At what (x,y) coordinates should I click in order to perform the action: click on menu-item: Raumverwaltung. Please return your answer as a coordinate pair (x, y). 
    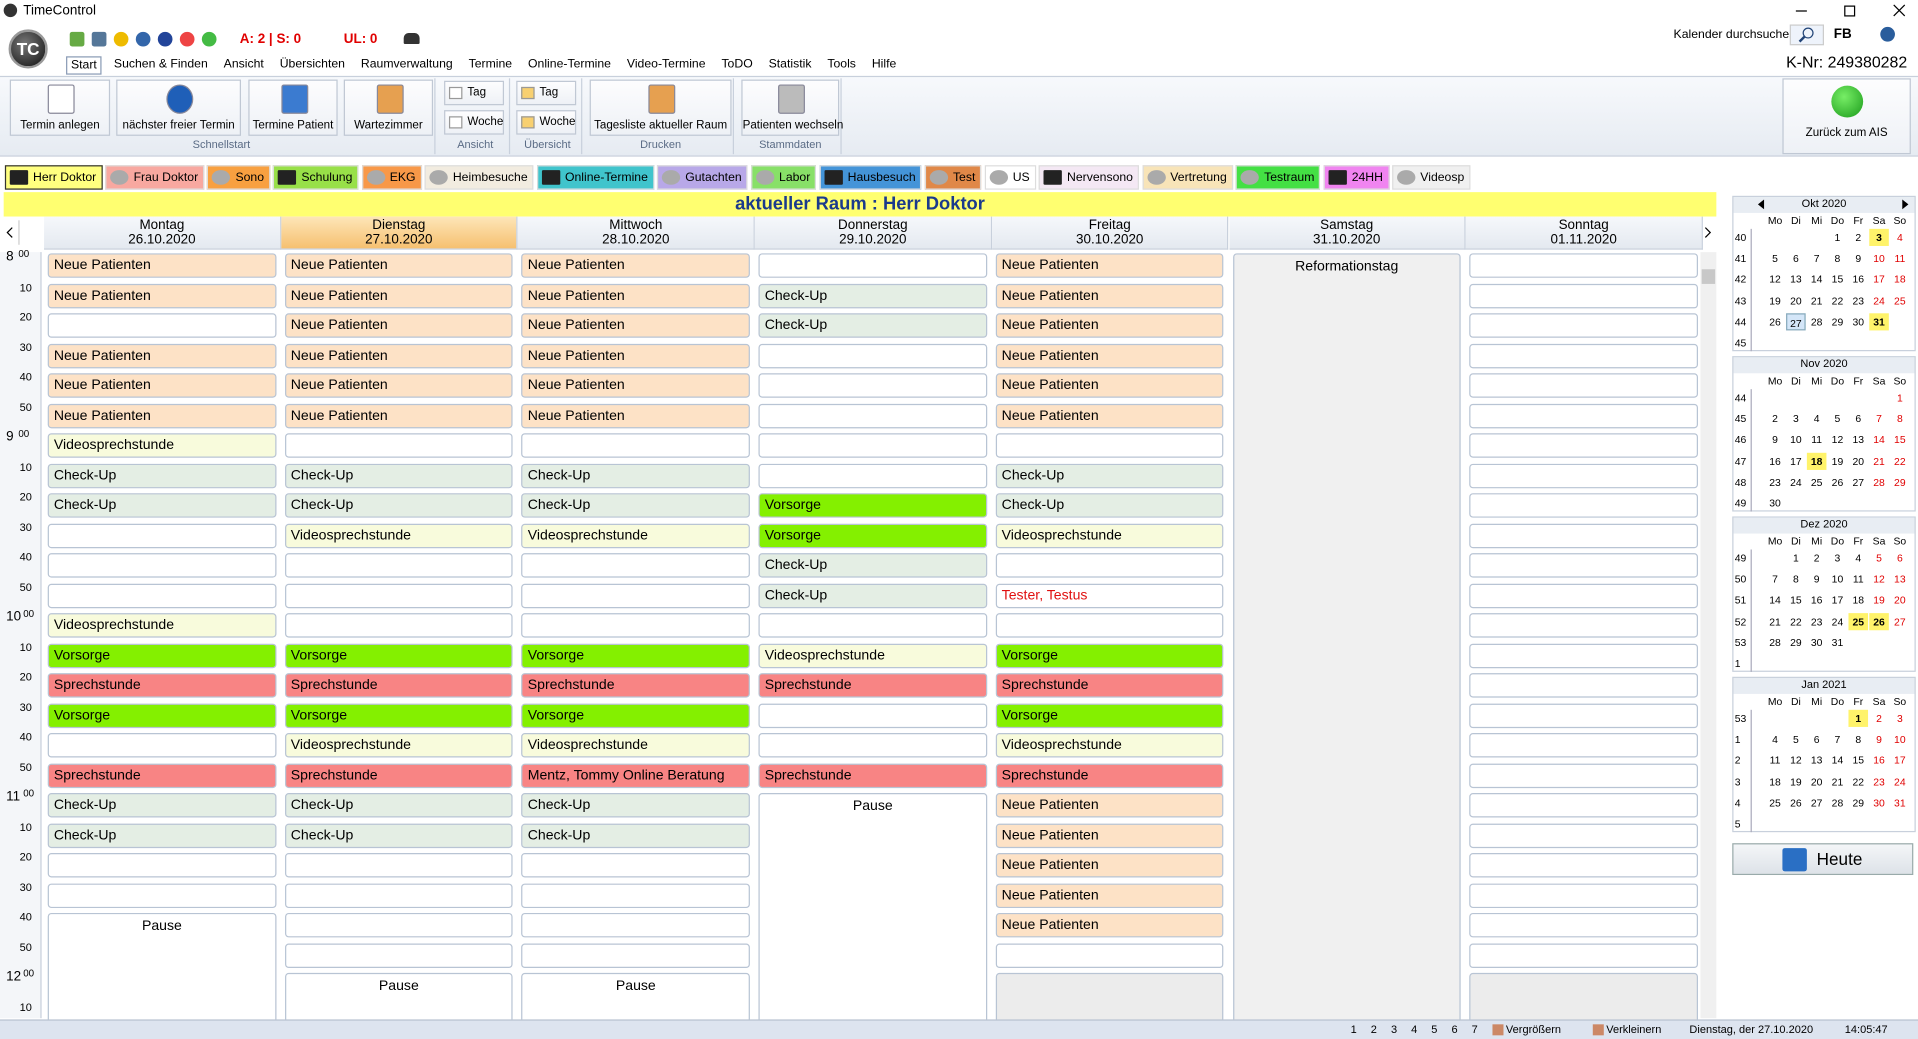
    Looking at the image, I should click on (406, 64).